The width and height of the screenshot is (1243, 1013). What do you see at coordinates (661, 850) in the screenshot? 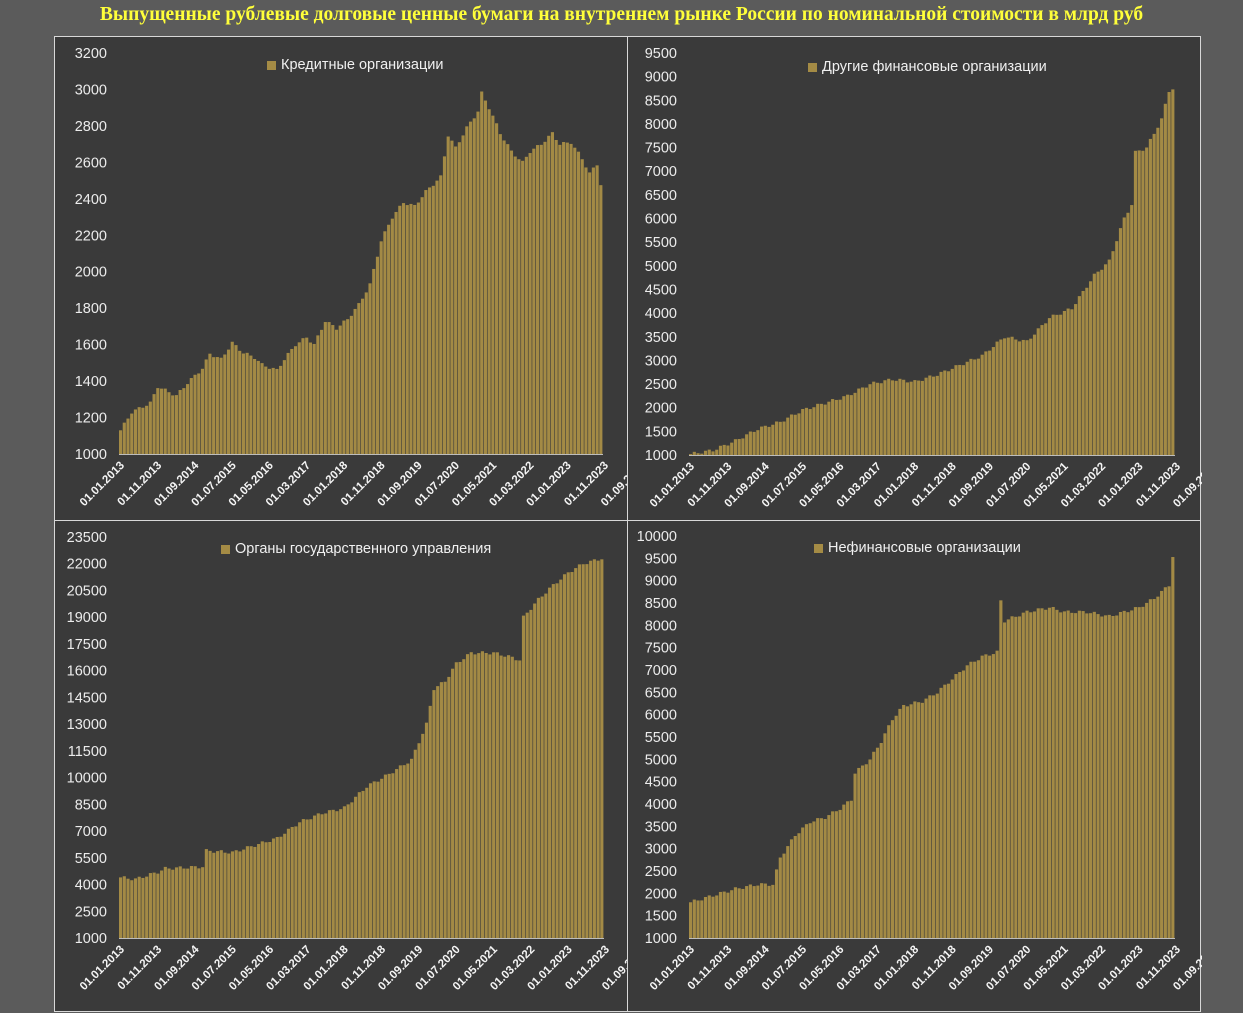
I see `y-tick-label: 3000` at bounding box center [661, 850].